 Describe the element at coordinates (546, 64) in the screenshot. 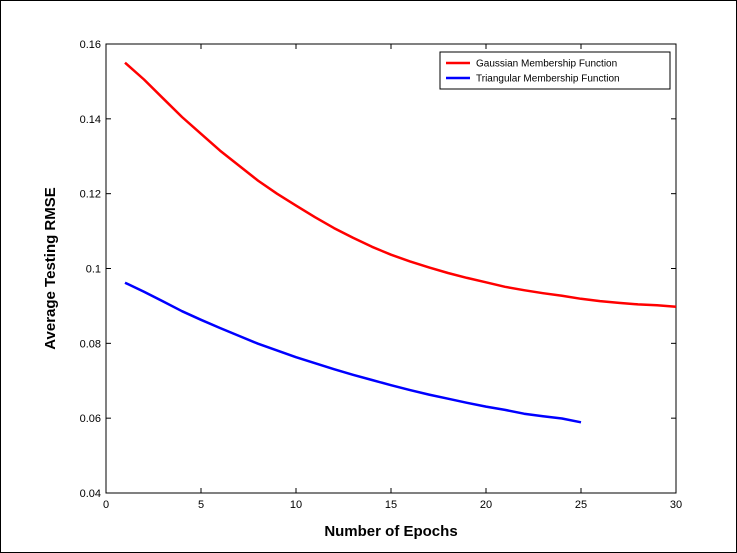

I see `legend-entry-gaussian: Gaussian Membership Function` at that location.